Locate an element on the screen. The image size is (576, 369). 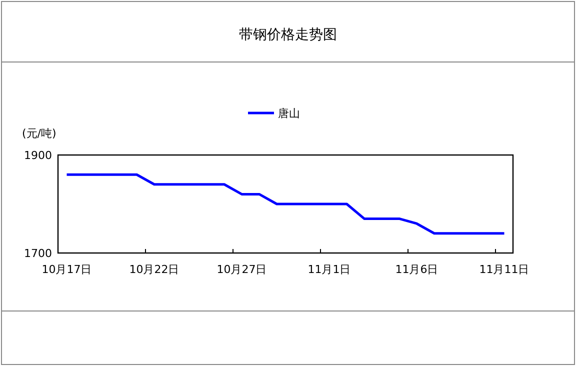
y-tick-label: 1700 is located at coordinates (38, 253).